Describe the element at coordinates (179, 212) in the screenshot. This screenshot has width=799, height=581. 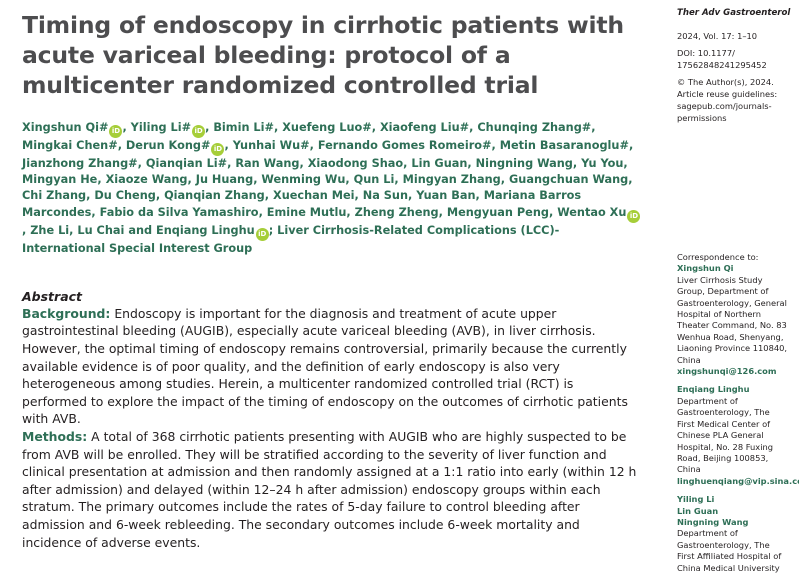
I see `author-name: Fabio da Silva Yamashiro` at that location.